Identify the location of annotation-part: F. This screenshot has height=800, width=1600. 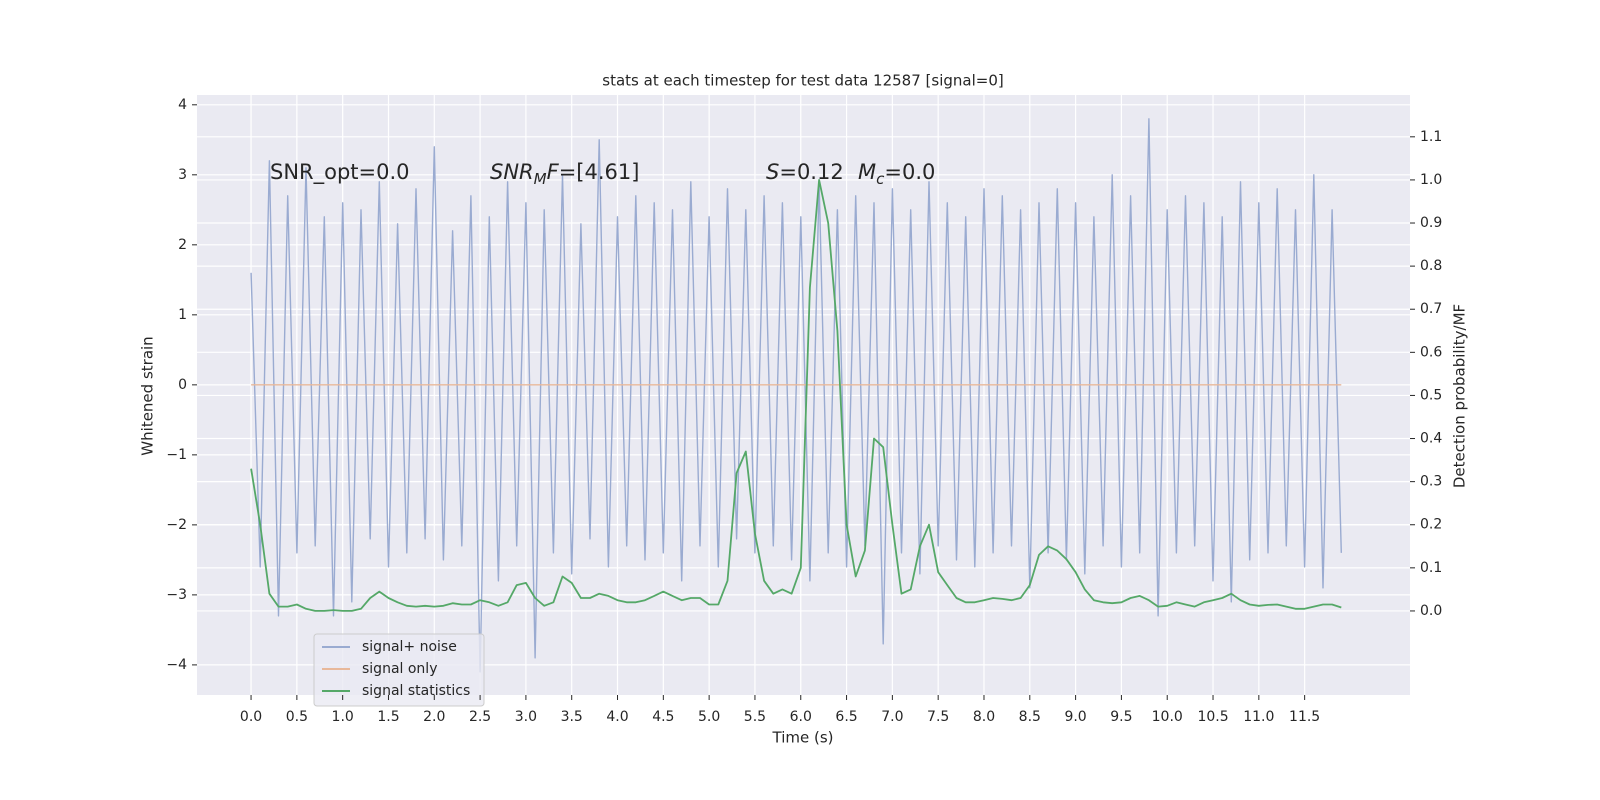
(553, 172).